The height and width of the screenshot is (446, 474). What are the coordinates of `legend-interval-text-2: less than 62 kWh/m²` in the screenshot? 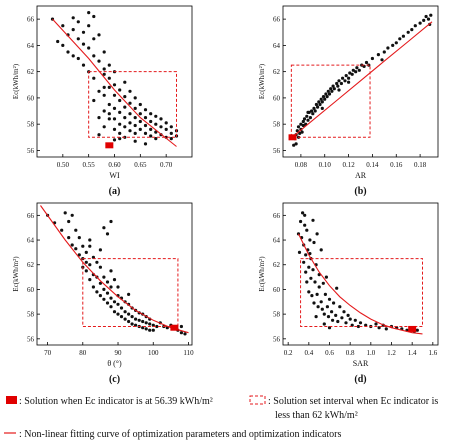 It's located at (316, 415).